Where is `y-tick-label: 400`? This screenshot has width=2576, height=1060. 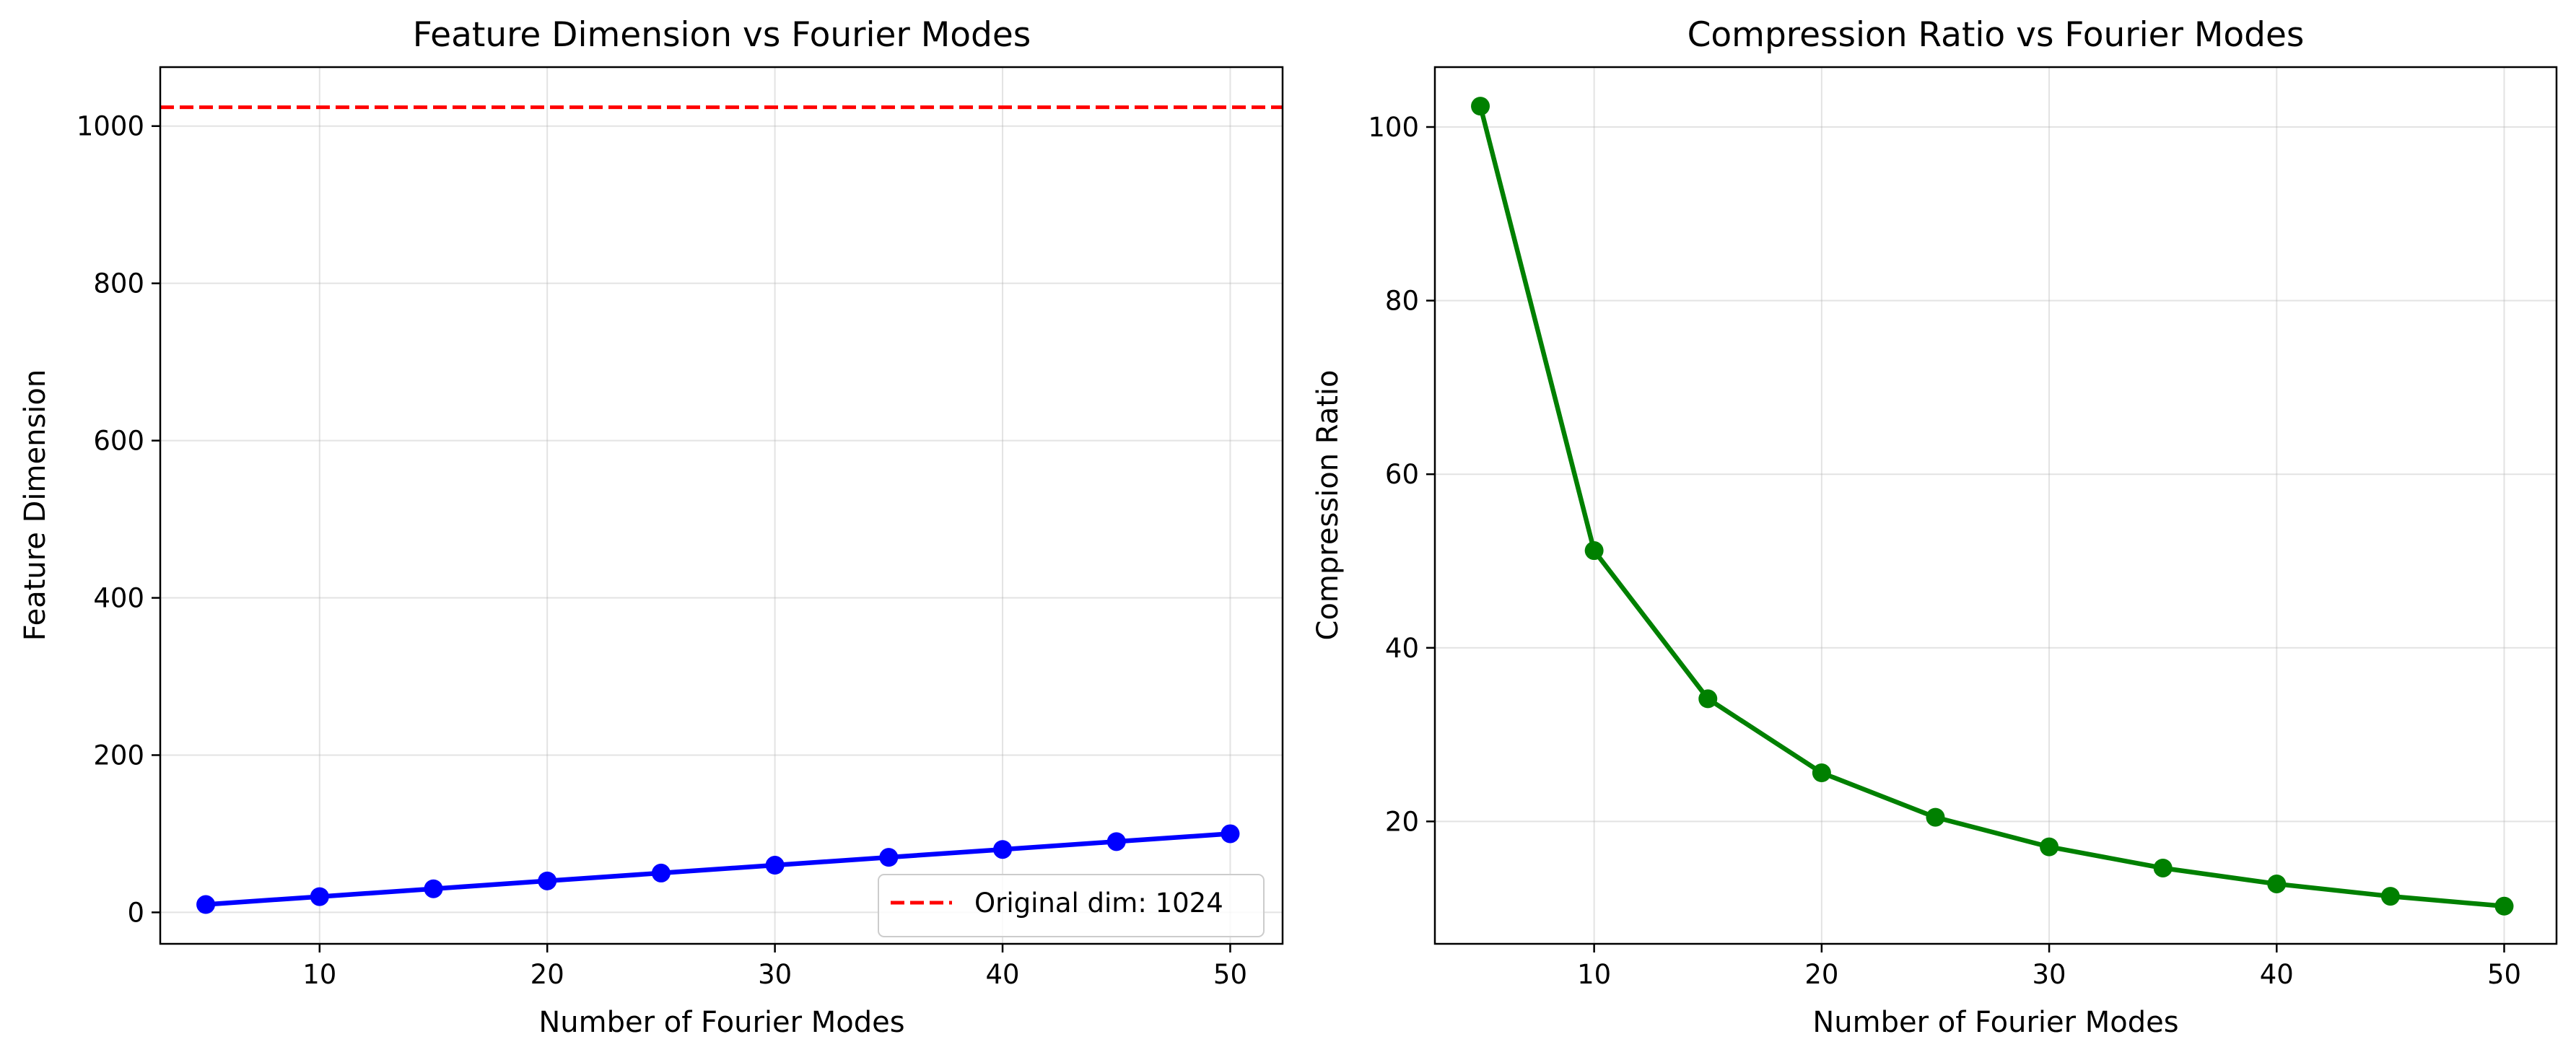
y-tick-label: 400 is located at coordinates (118, 598).